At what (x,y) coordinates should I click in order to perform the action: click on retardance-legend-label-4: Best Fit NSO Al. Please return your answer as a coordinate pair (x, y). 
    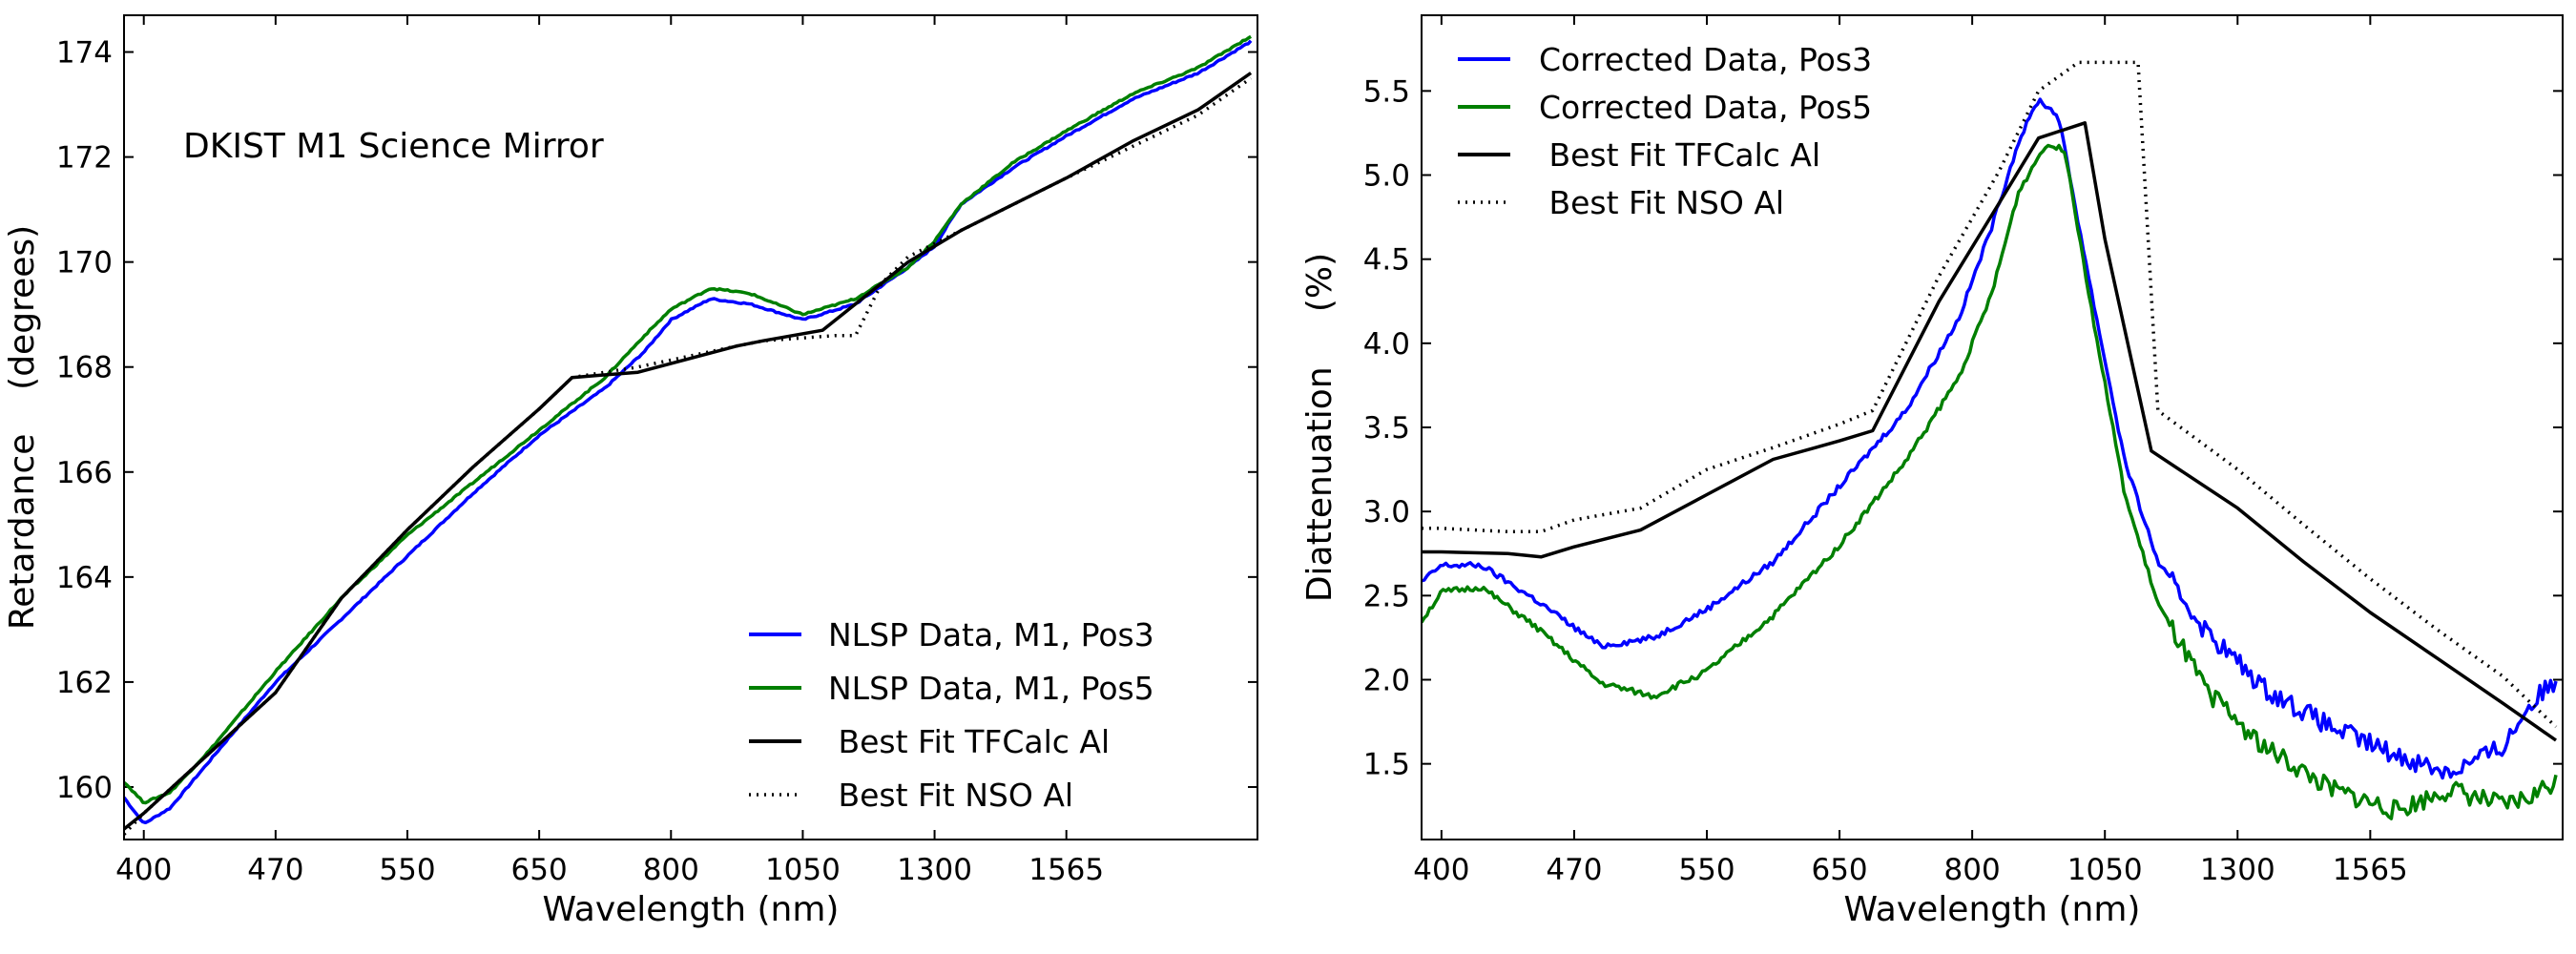
    Looking at the image, I should click on (950, 795).